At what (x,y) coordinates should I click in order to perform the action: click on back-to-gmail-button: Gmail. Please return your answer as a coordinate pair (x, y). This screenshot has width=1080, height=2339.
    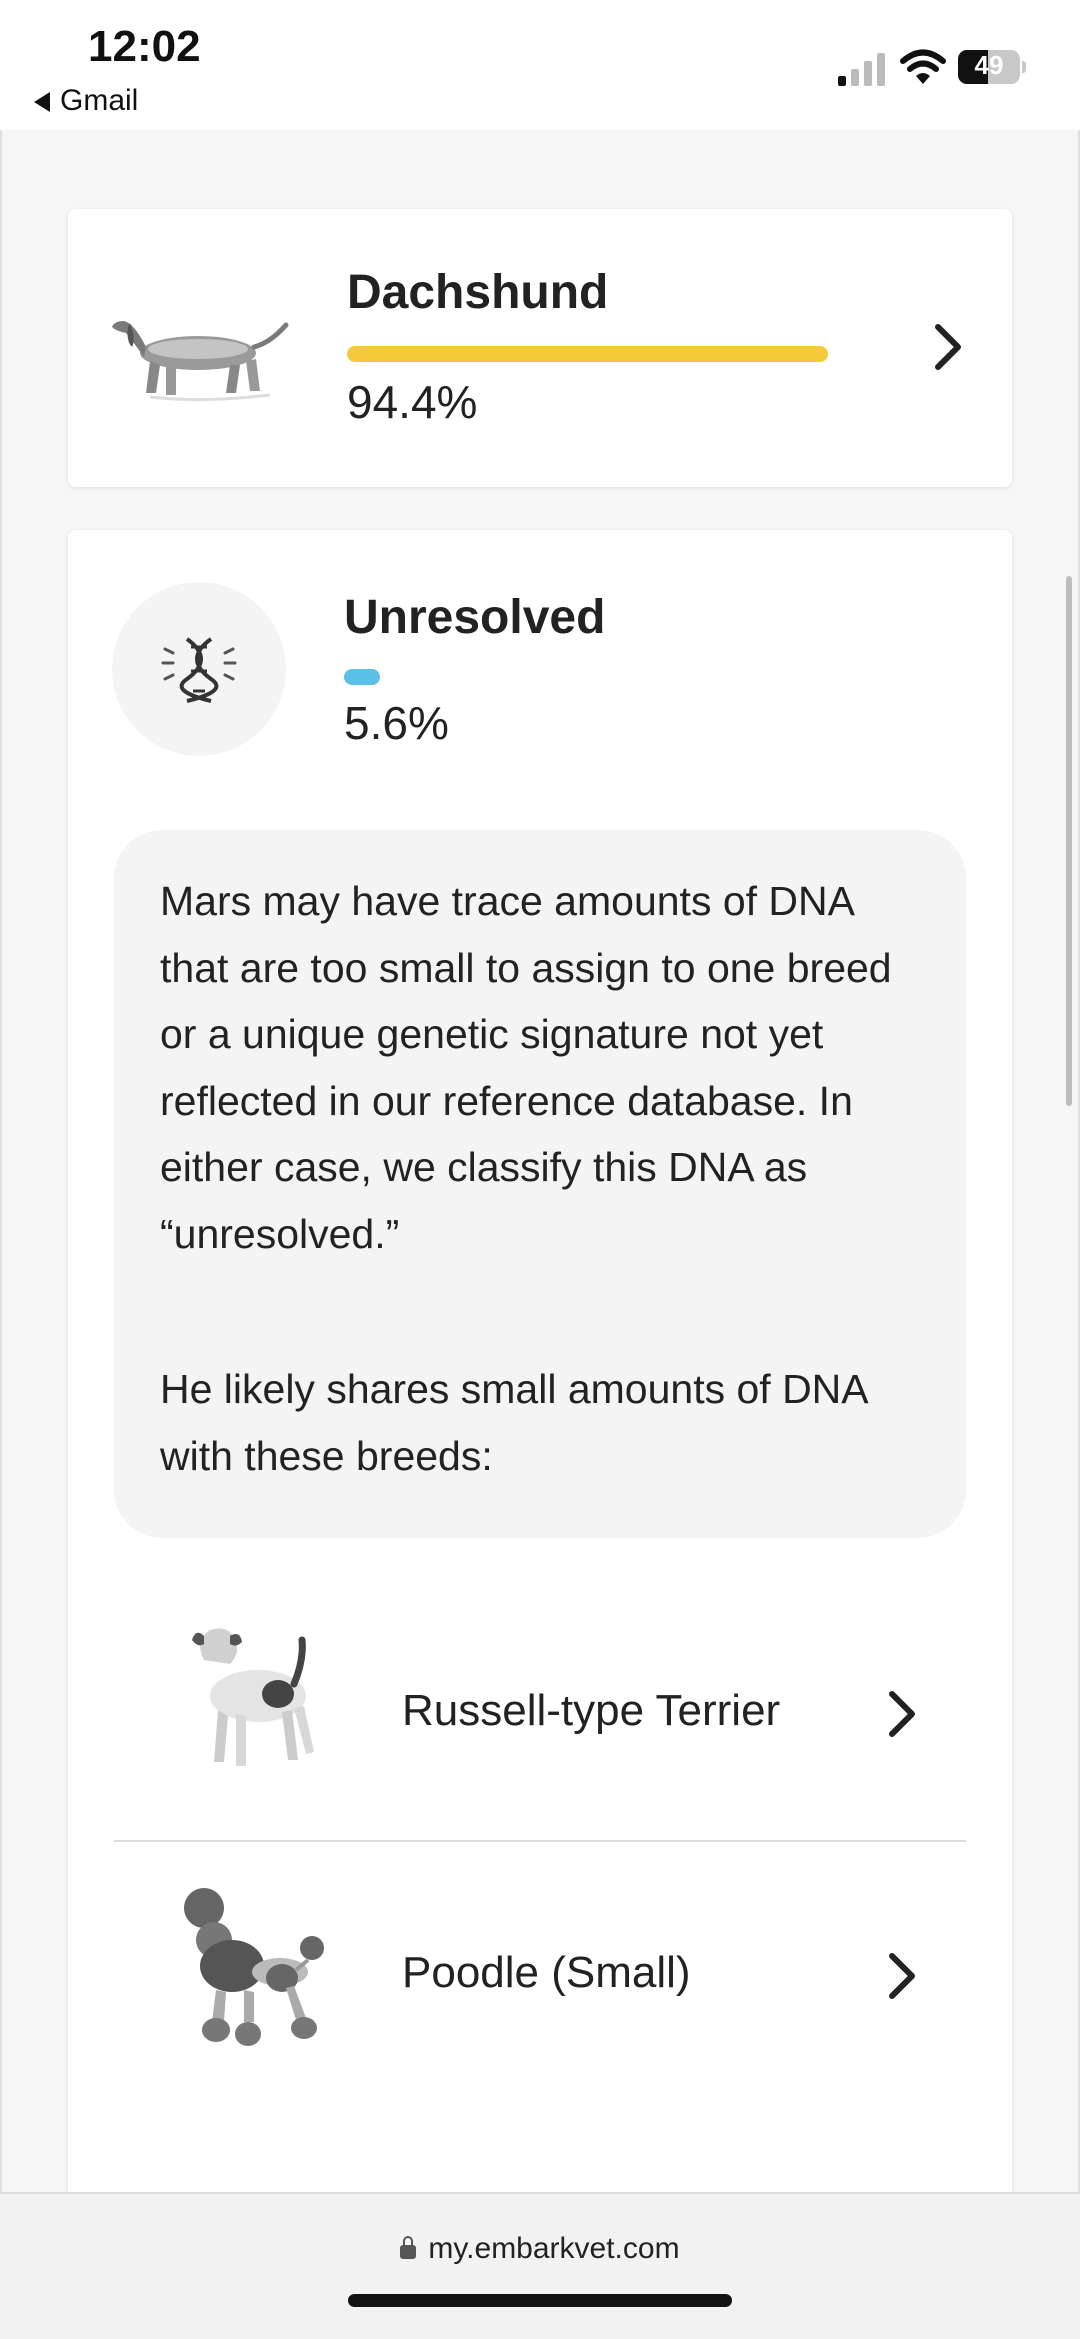
    Looking at the image, I should click on (86, 101).